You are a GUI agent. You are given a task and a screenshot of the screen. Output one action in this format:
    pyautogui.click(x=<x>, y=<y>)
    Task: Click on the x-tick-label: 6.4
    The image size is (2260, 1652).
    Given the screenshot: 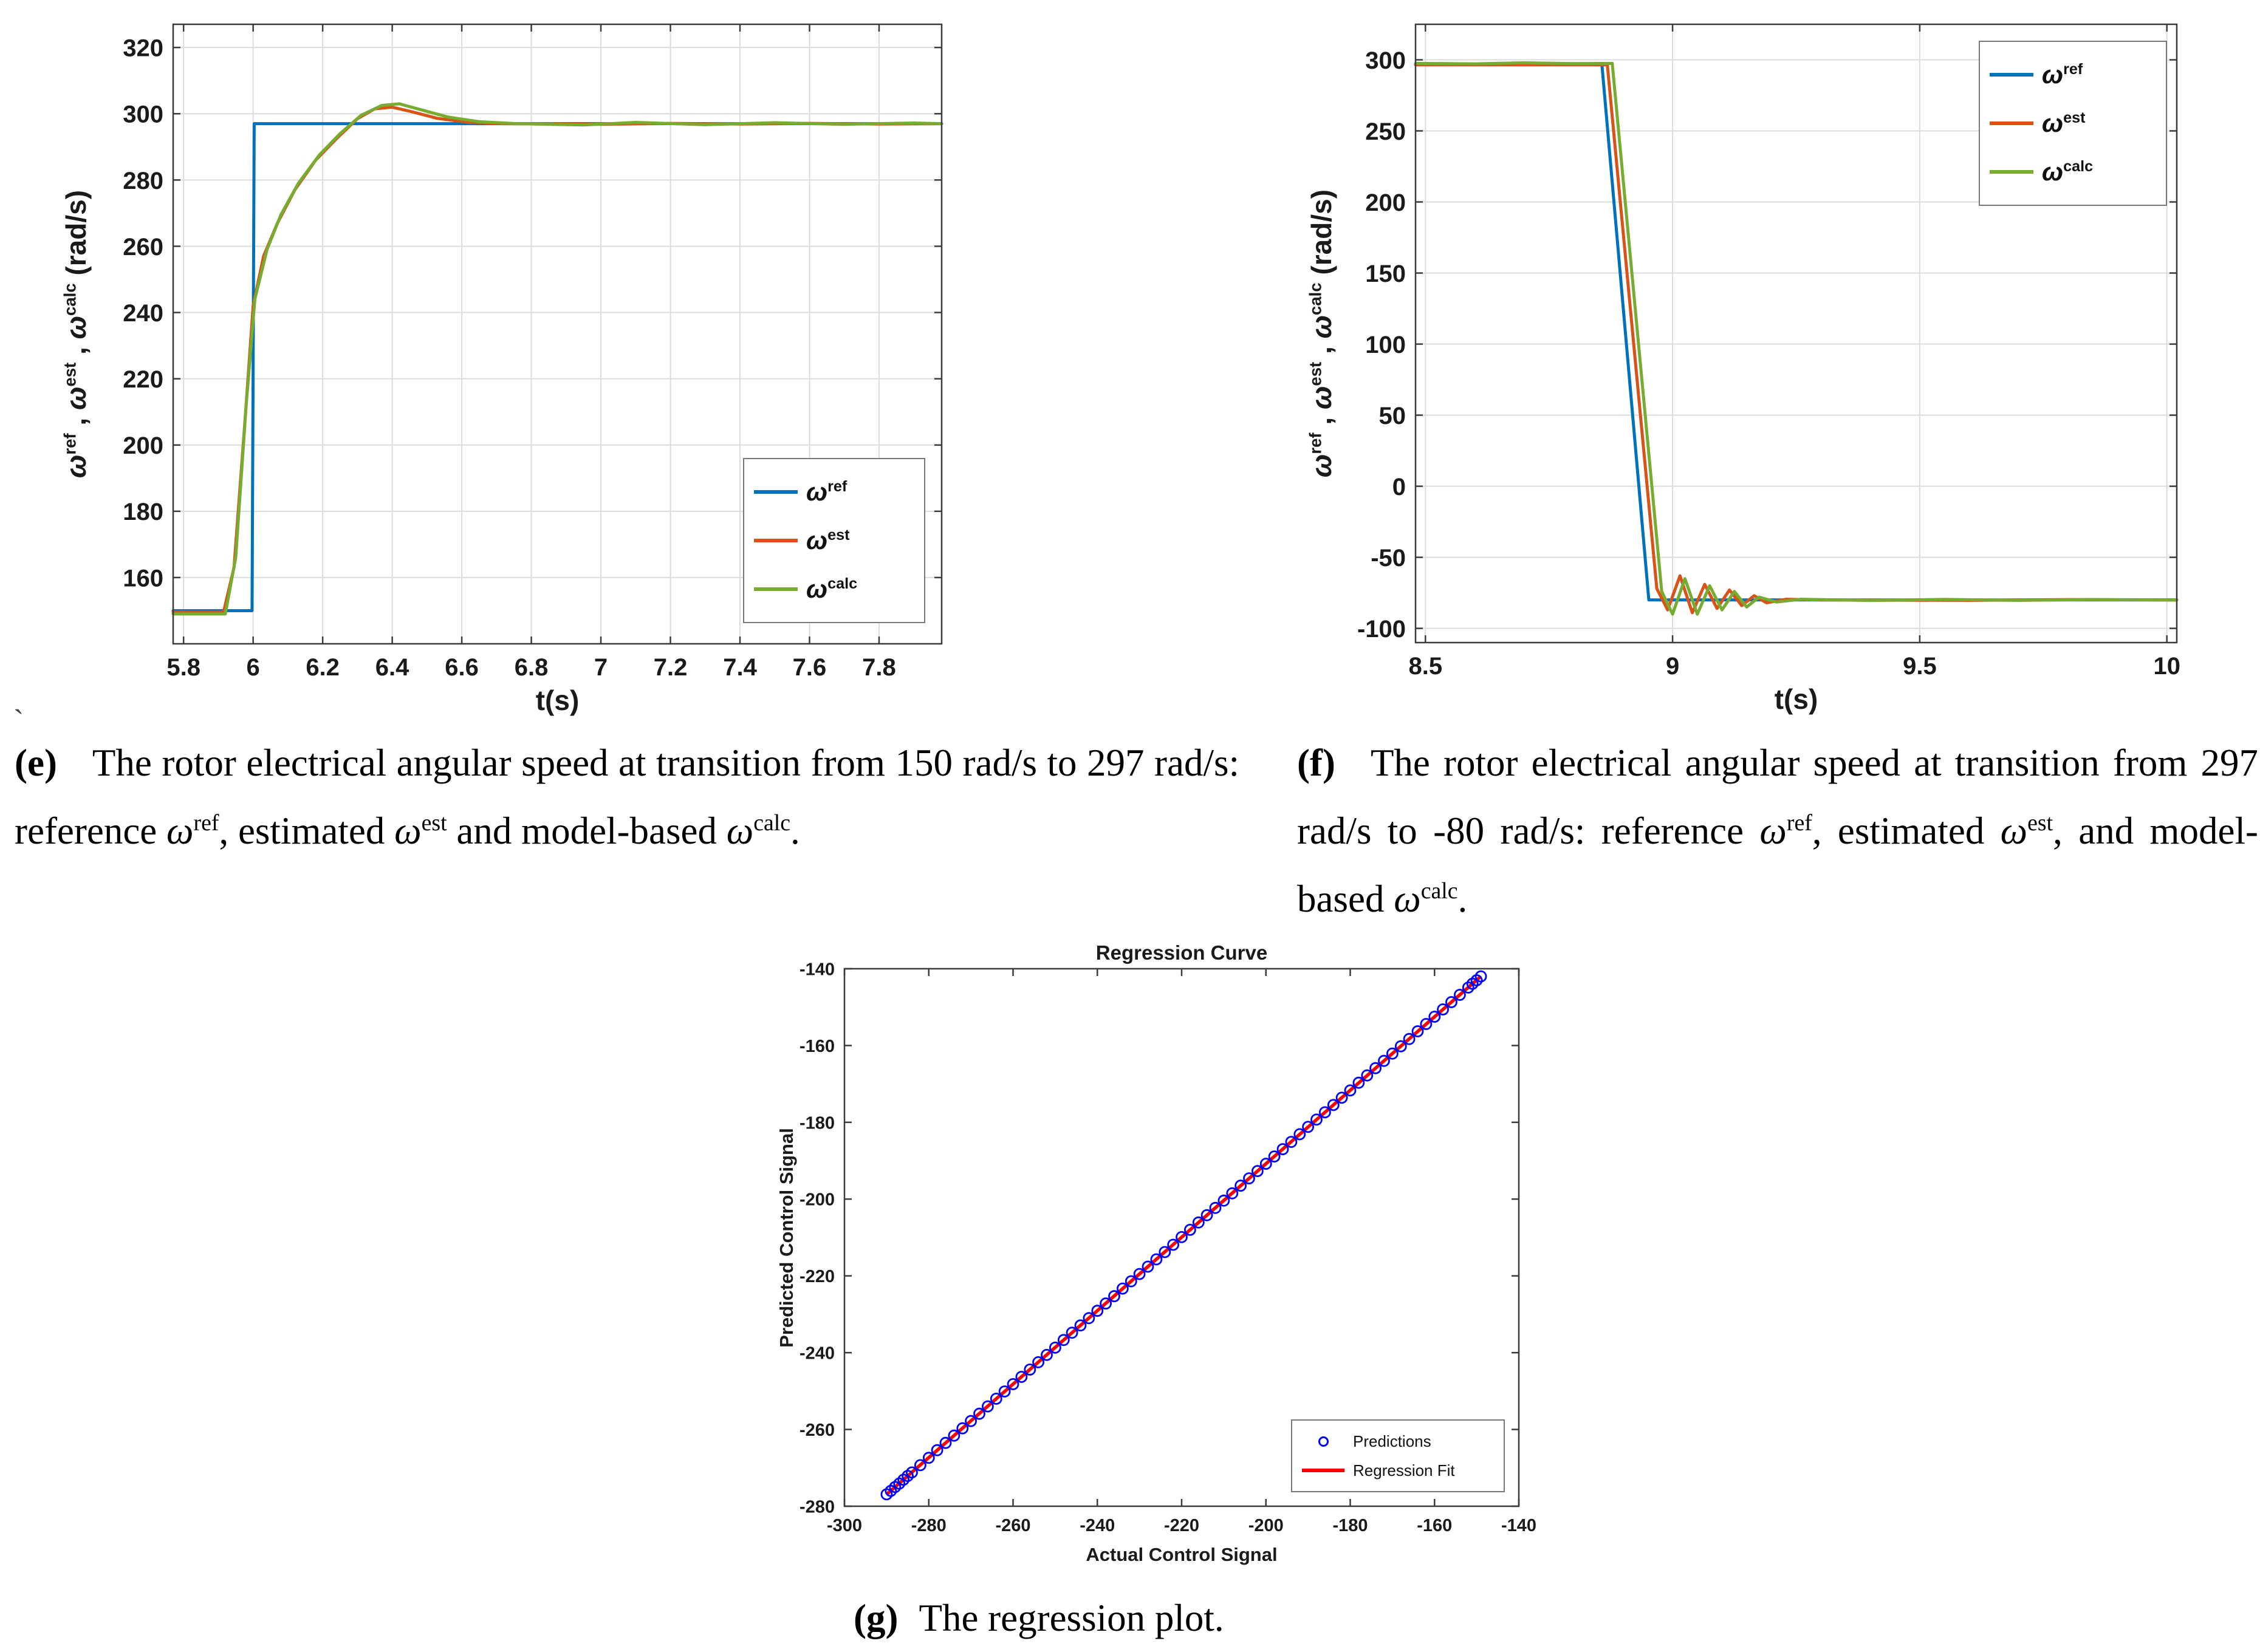 What is the action you would take?
    pyautogui.click(x=392, y=667)
    